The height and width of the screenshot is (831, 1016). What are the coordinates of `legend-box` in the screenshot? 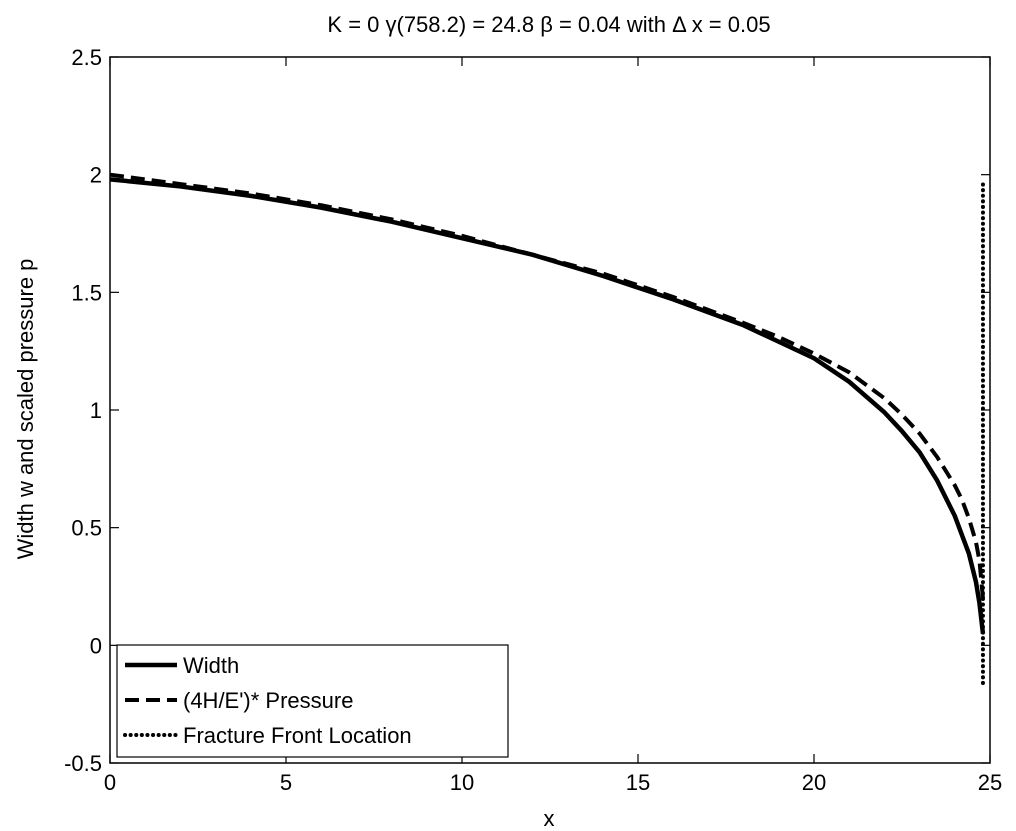 It's located at (312, 701).